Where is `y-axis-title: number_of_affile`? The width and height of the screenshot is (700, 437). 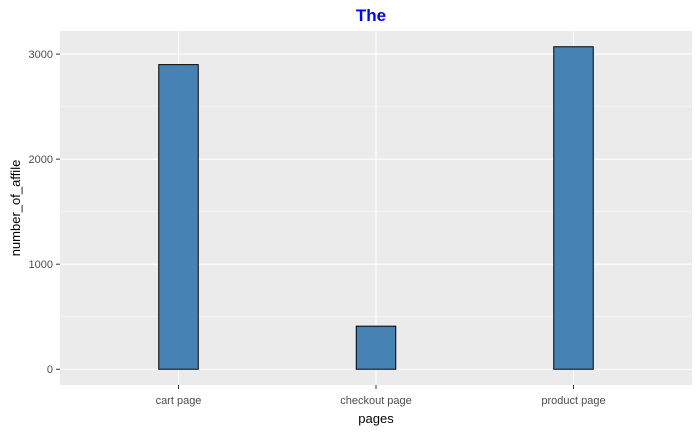 y-axis-title: number_of_affile is located at coordinates (15, 208).